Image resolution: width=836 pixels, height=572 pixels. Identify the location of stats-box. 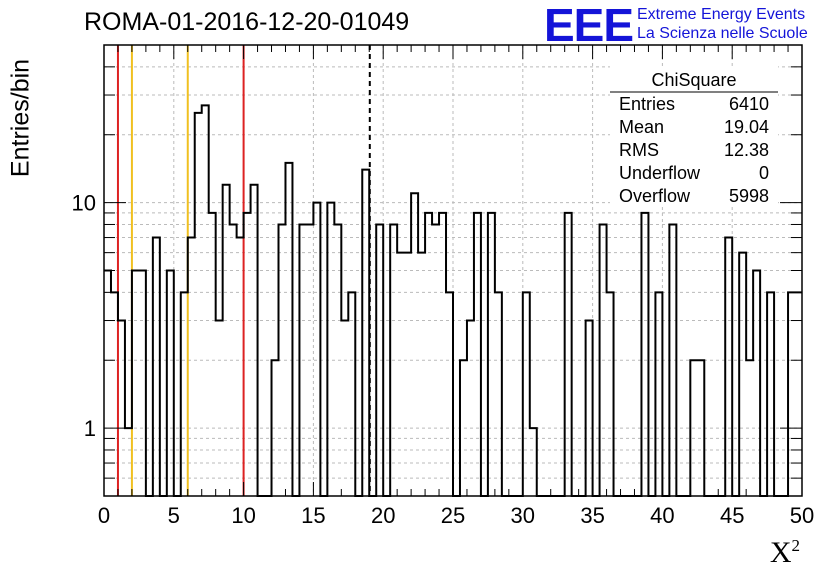
(694, 136).